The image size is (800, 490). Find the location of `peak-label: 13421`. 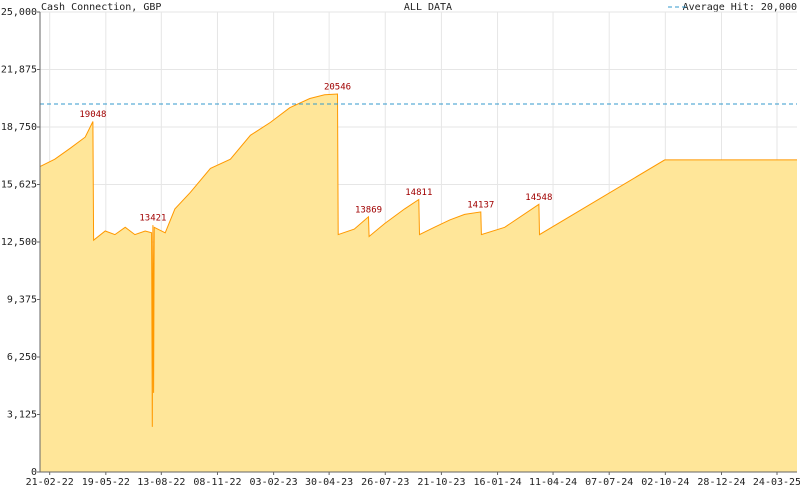

peak-label: 13421 is located at coordinates (152, 219).